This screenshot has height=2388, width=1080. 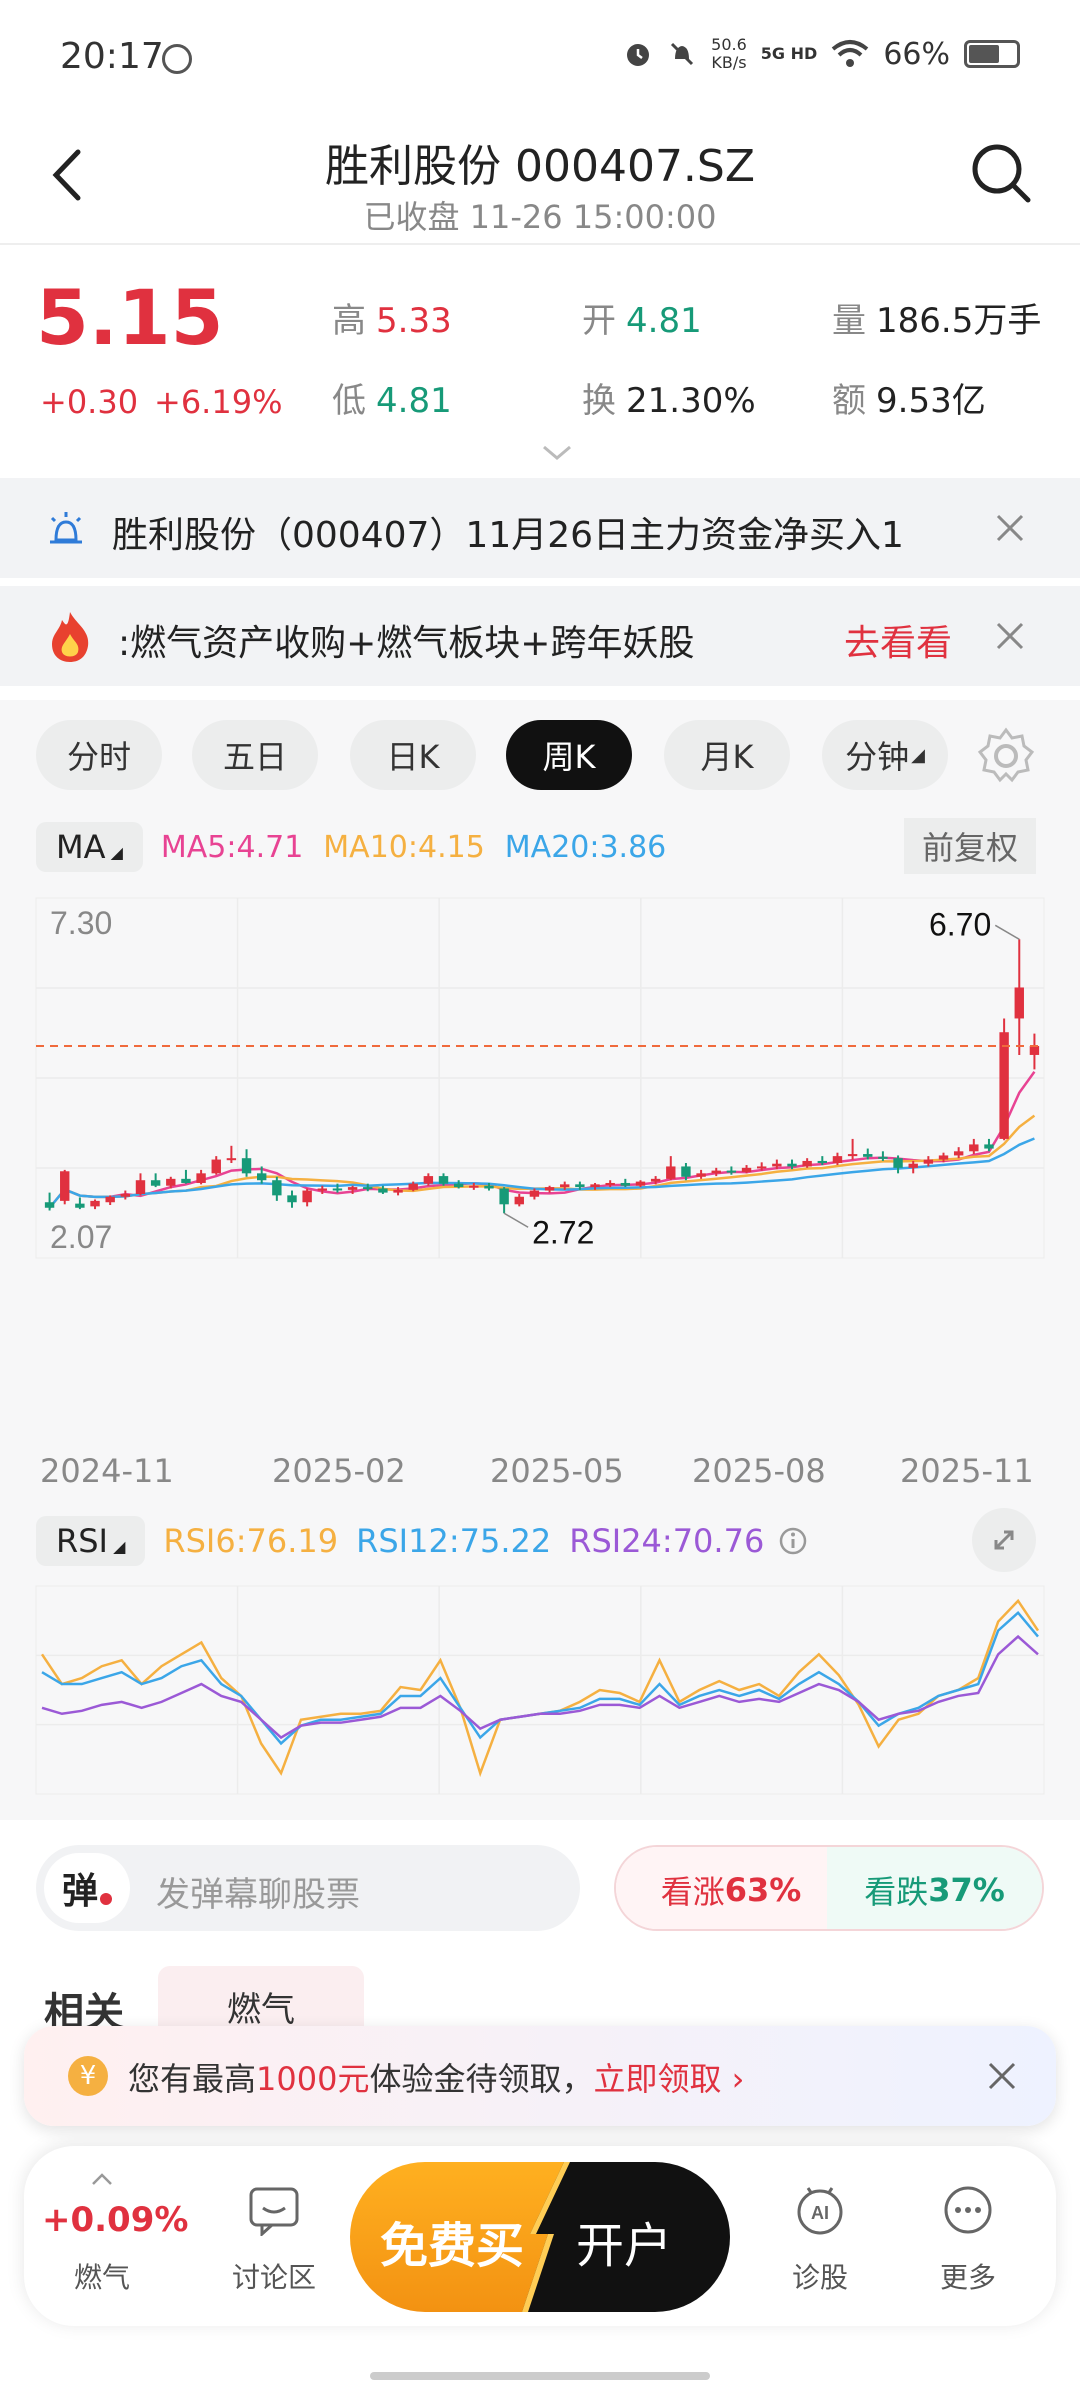 I want to click on alarm-light-icon, so click(x=66, y=528).